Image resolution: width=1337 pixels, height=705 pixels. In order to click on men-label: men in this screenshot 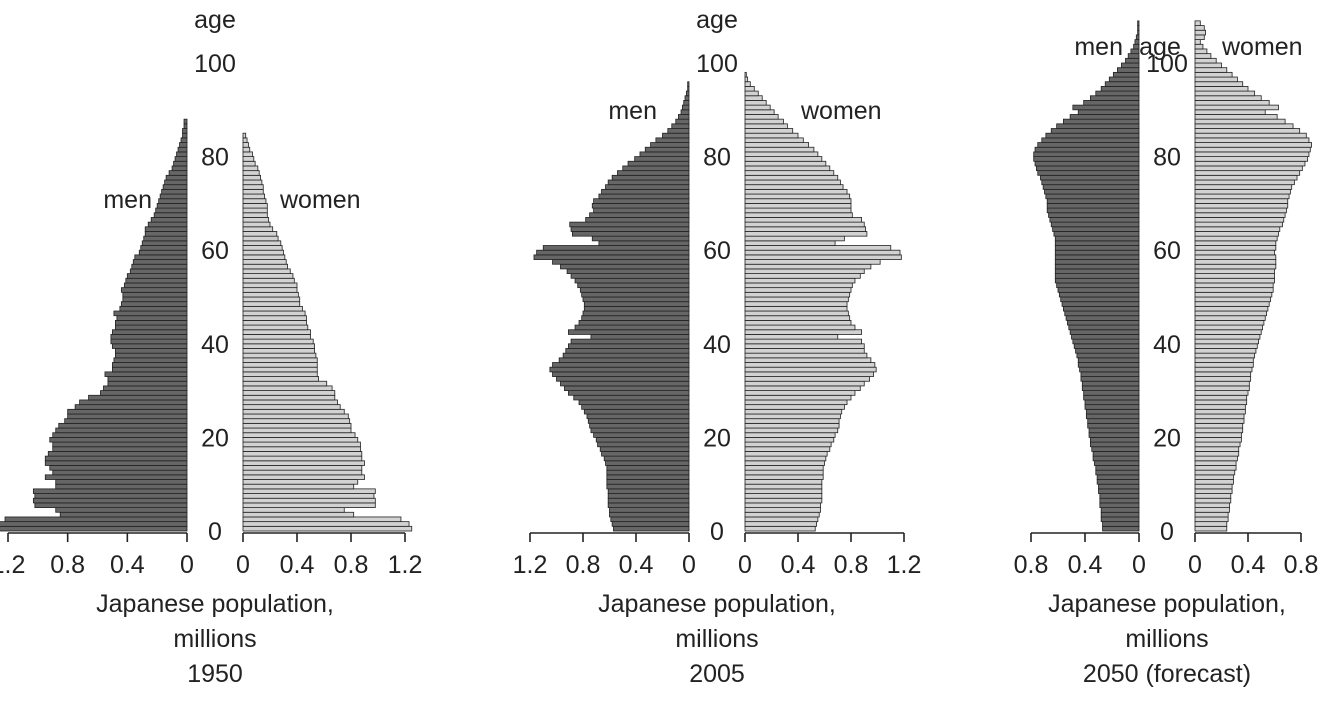, I will do `click(632, 111)`.